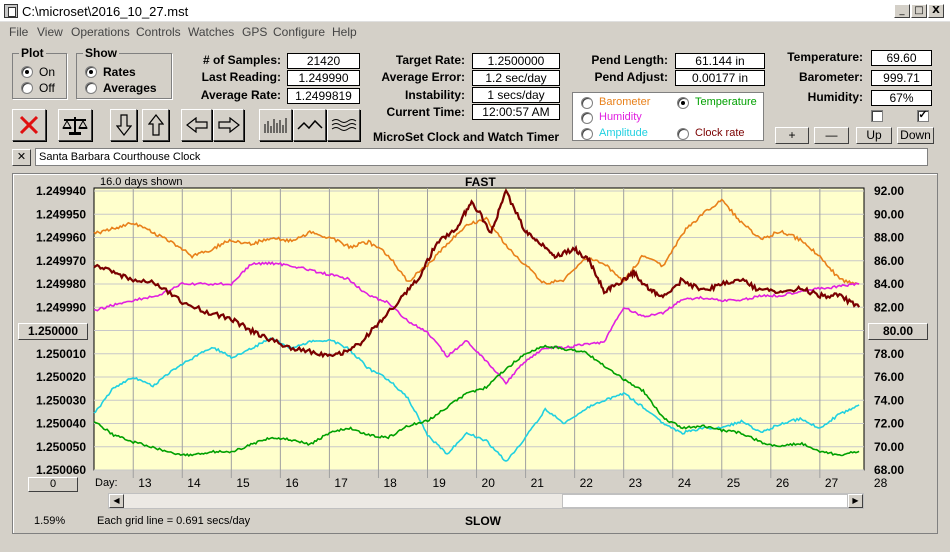 This screenshot has width=950, height=552. What do you see at coordinates (75, 125) in the screenshot?
I see `balance-button` at bounding box center [75, 125].